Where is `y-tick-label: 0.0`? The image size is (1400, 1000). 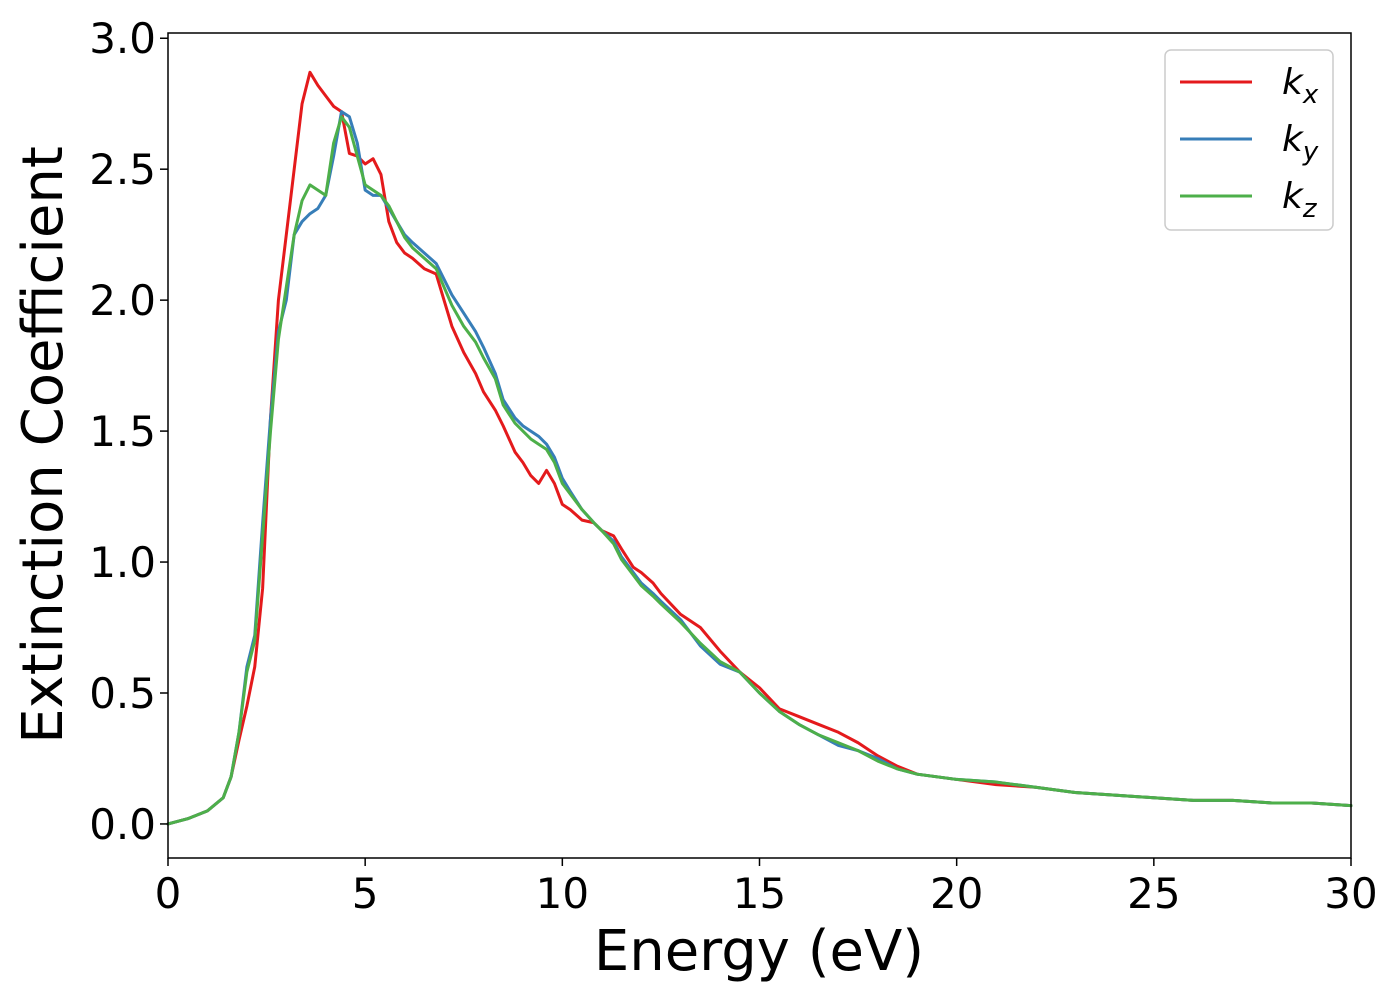
y-tick-label: 0.0 is located at coordinates (122, 824).